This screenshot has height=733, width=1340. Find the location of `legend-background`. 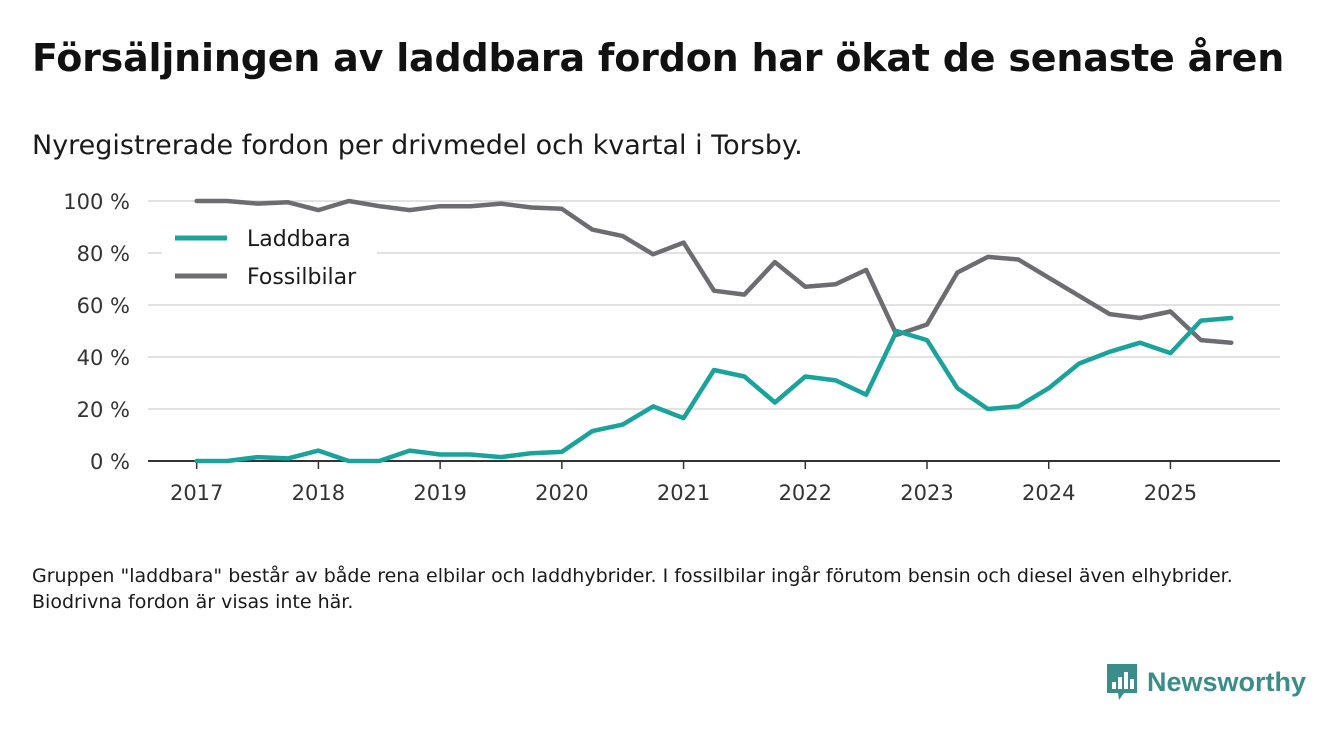

legend-background is located at coordinates (269, 260).